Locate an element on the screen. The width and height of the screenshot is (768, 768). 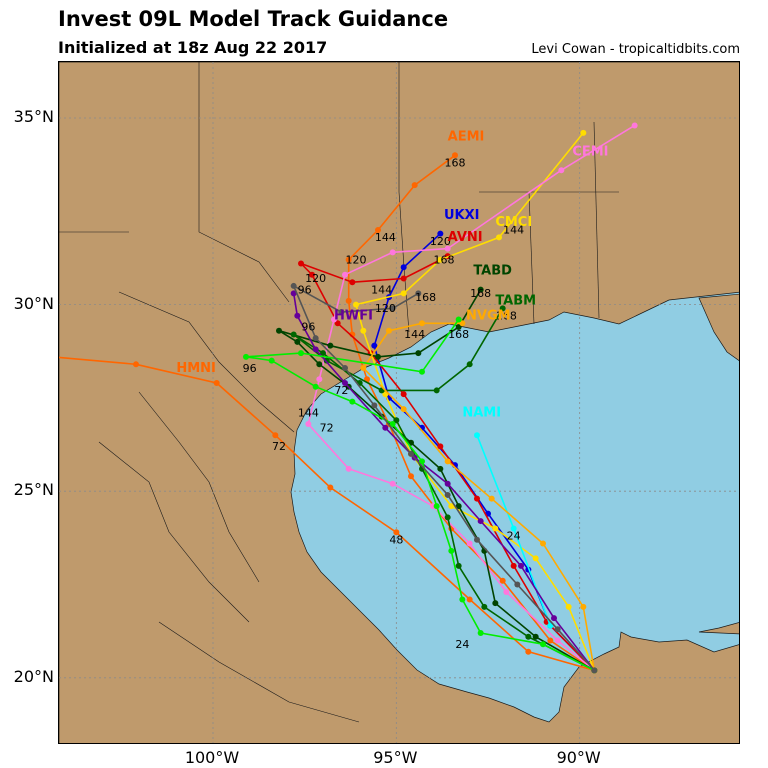
map-title: Invest 09L Model Track Guidance is located at coordinates (253, 19).